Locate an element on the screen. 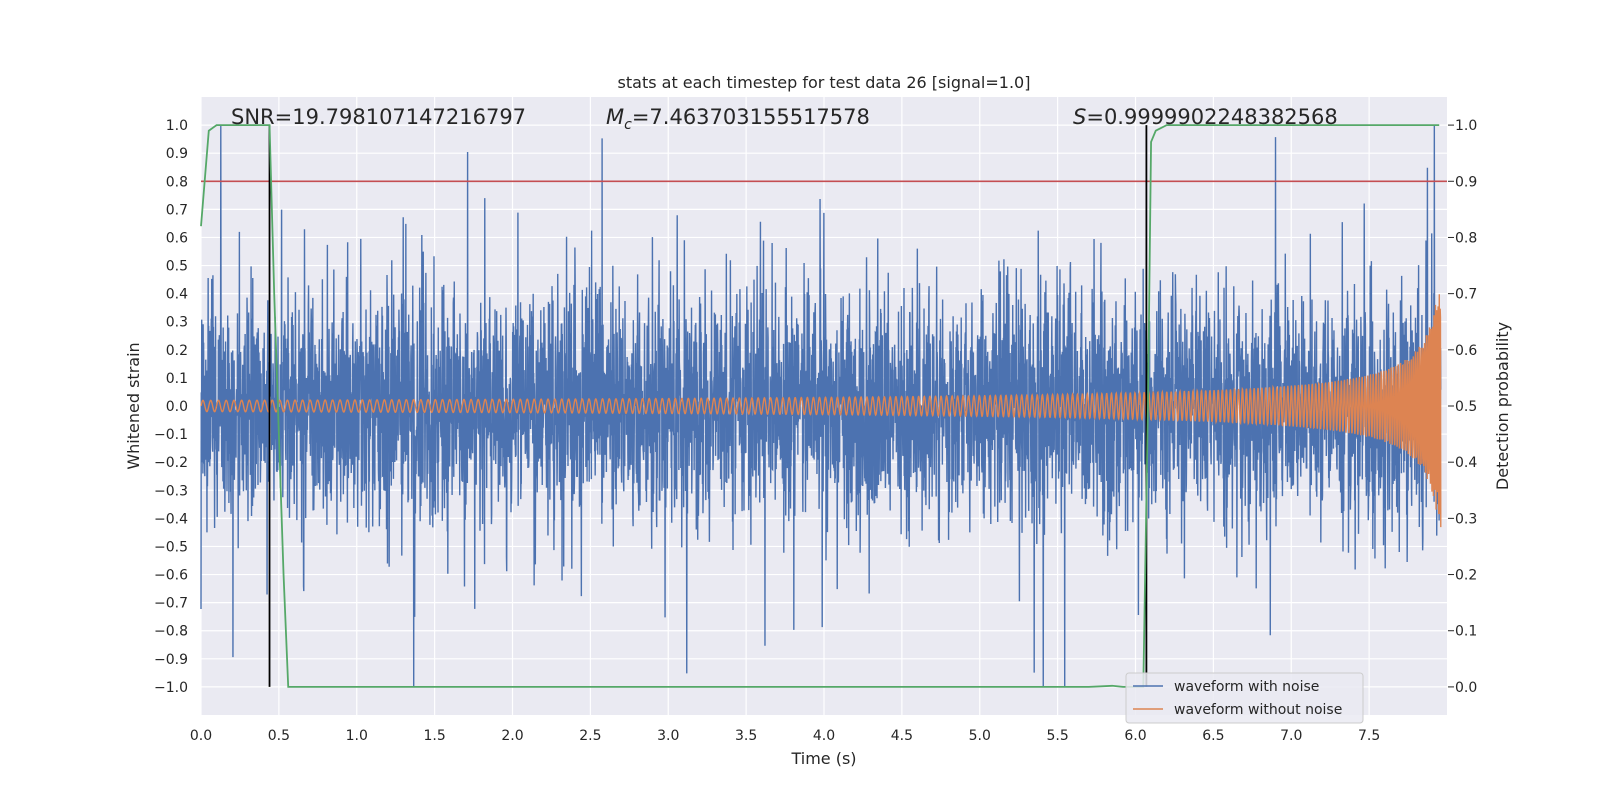 The image size is (1600, 800). x-tick-label: 4.5 is located at coordinates (902, 736).